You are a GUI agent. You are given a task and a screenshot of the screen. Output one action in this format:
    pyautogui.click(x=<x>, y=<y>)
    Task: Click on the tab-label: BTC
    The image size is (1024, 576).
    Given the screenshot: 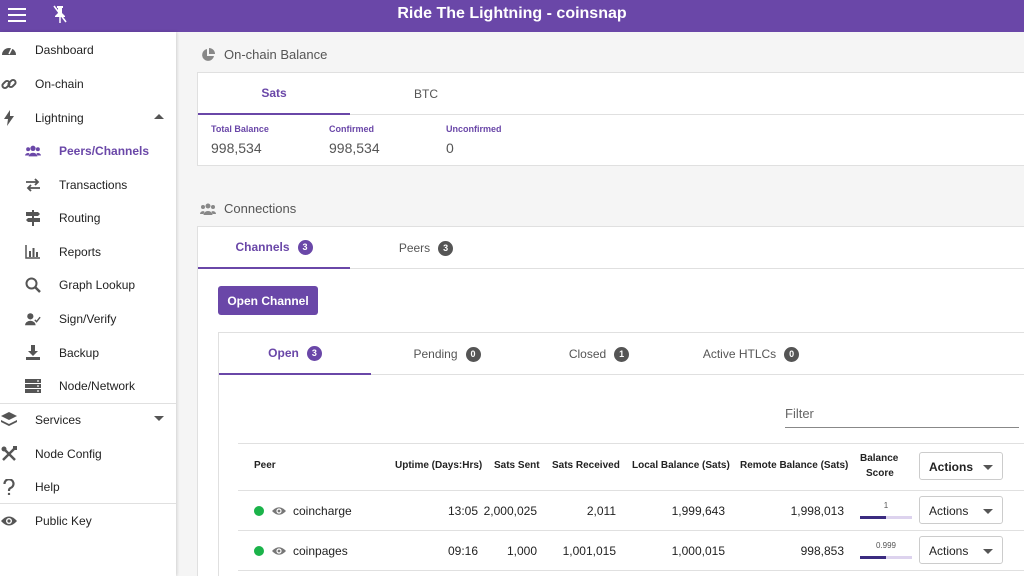 What is the action you would take?
    pyautogui.click(x=426, y=94)
    